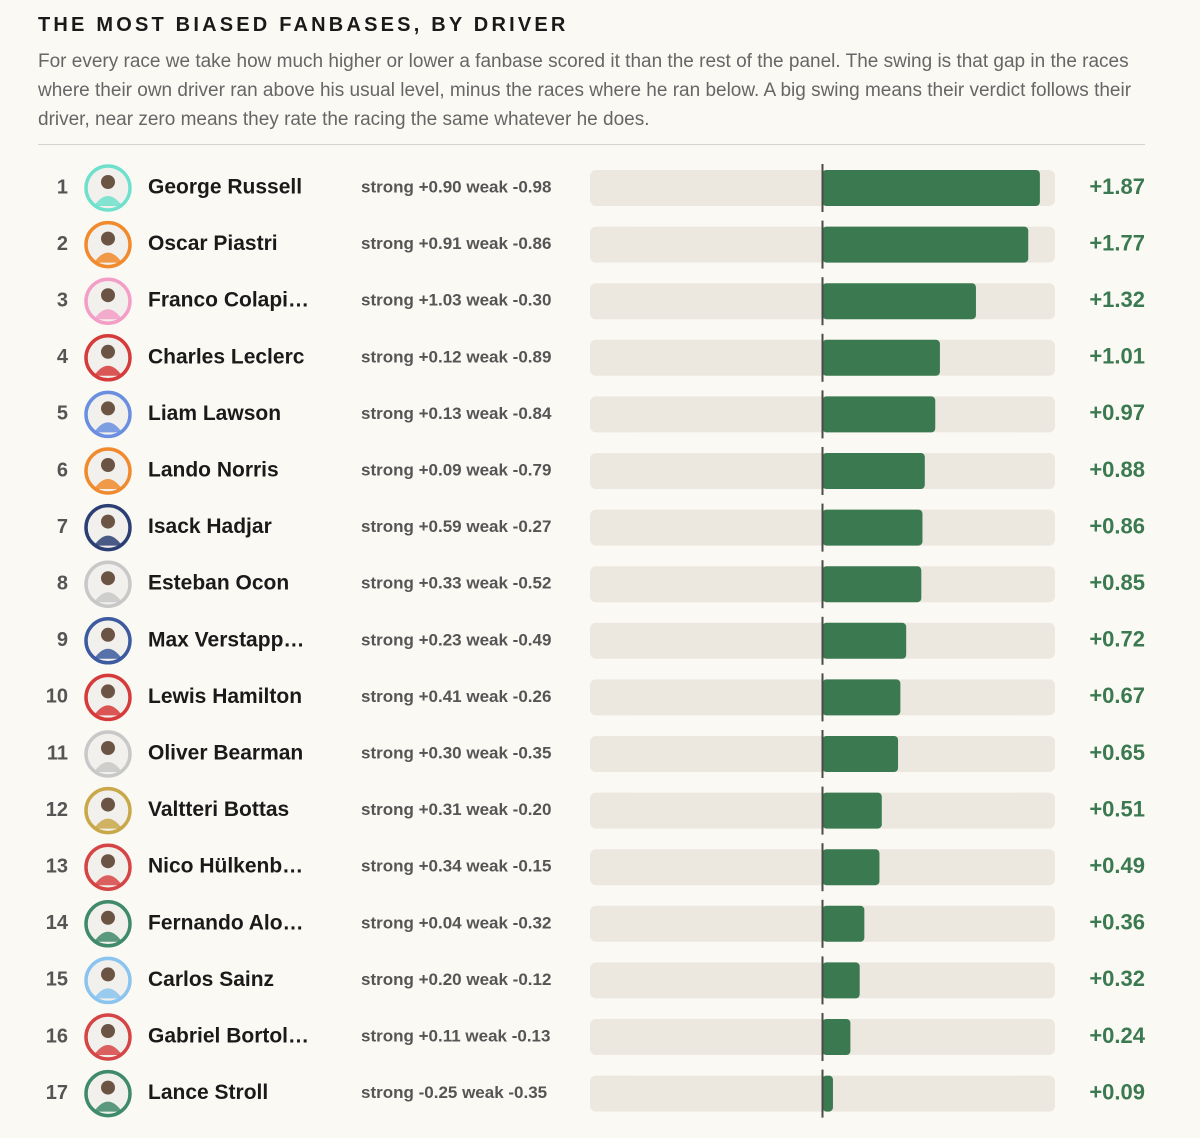 This screenshot has width=1200, height=1138. I want to click on rank: 13, so click(57, 866).